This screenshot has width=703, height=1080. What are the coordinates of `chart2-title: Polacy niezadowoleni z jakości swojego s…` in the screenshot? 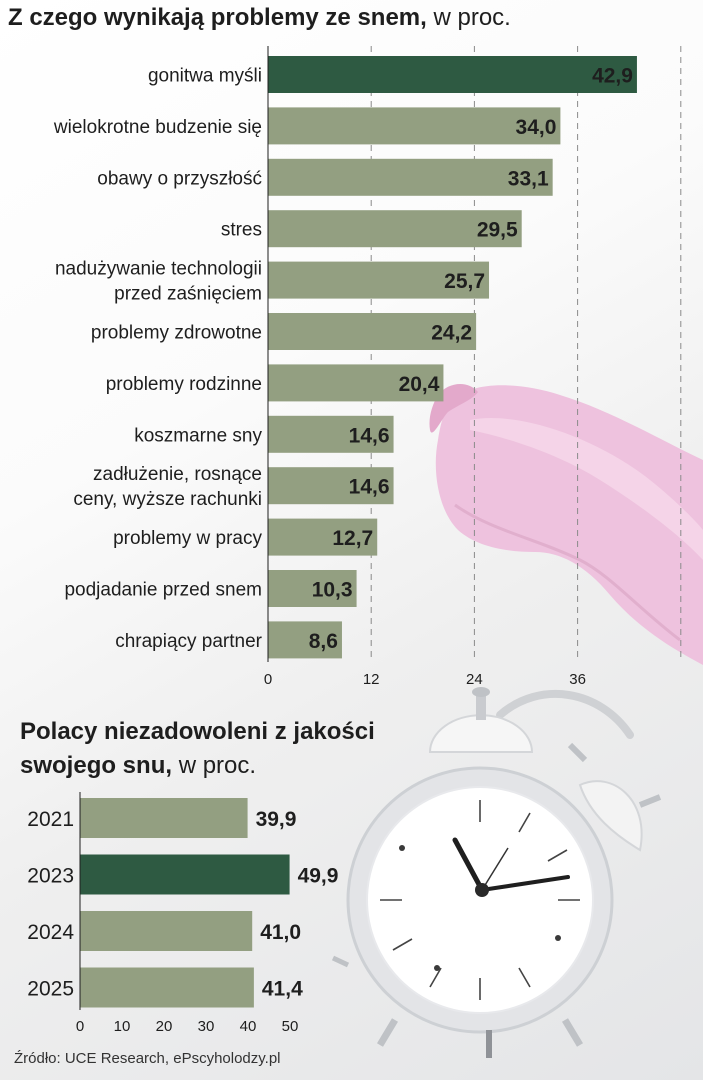 It's located at (197, 748).